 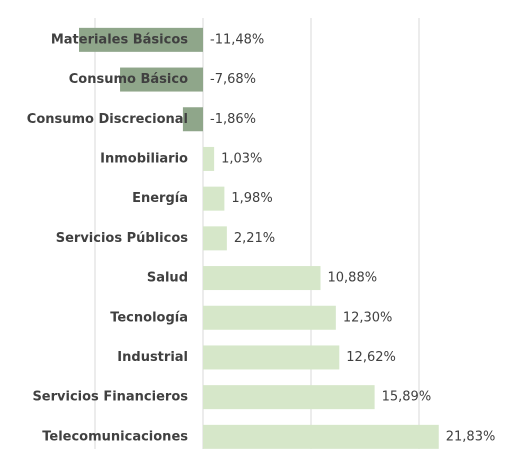 I want to click on value-label: 12,30%, so click(x=368, y=317).